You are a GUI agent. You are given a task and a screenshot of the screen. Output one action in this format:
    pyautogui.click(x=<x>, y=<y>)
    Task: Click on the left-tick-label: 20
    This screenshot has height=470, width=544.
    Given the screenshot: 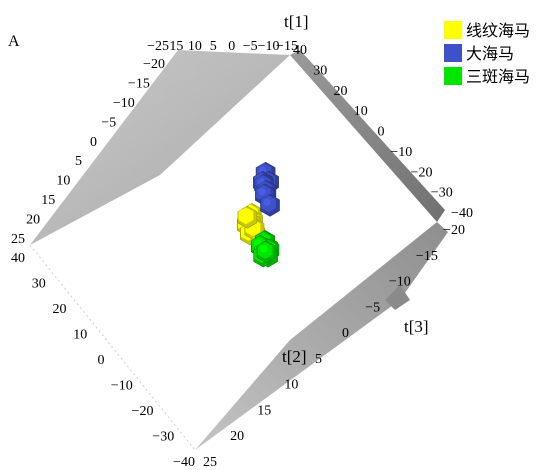 What is the action you would take?
    pyautogui.click(x=33, y=220)
    